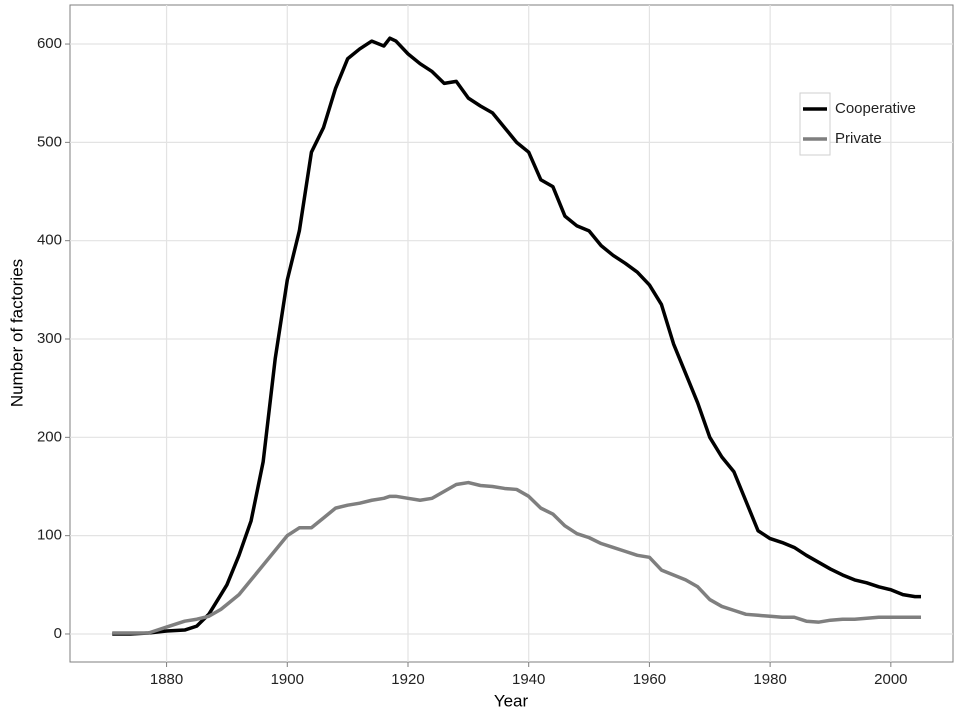  What do you see at coordinates (16, 333) in the screenshot?
I see `y-axis-title: Number of factories` at bounding box center [16, 333].